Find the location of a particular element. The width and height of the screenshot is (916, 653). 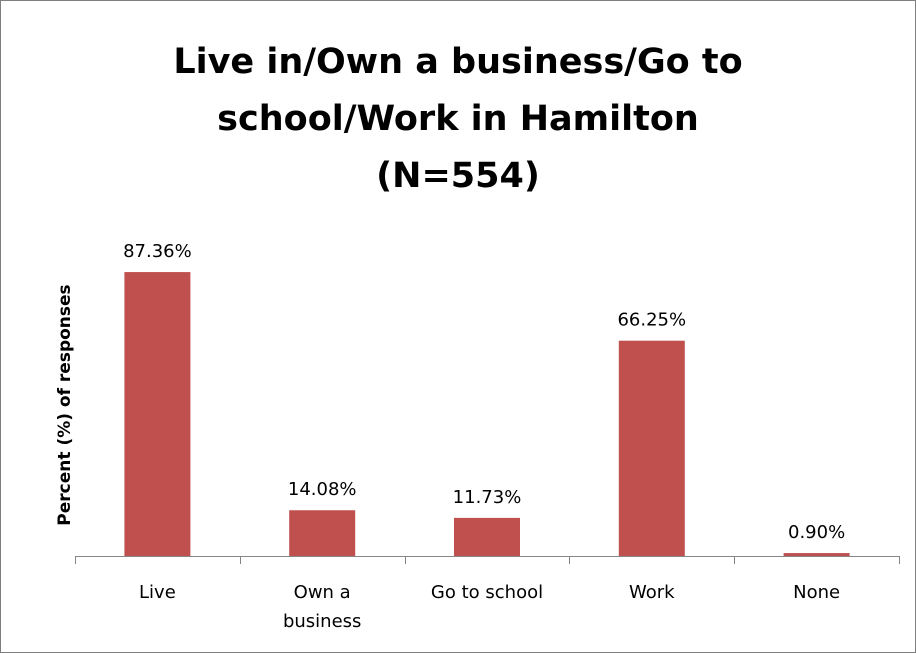

data-label-0: 87.36% is located at coordinates (157, 251).